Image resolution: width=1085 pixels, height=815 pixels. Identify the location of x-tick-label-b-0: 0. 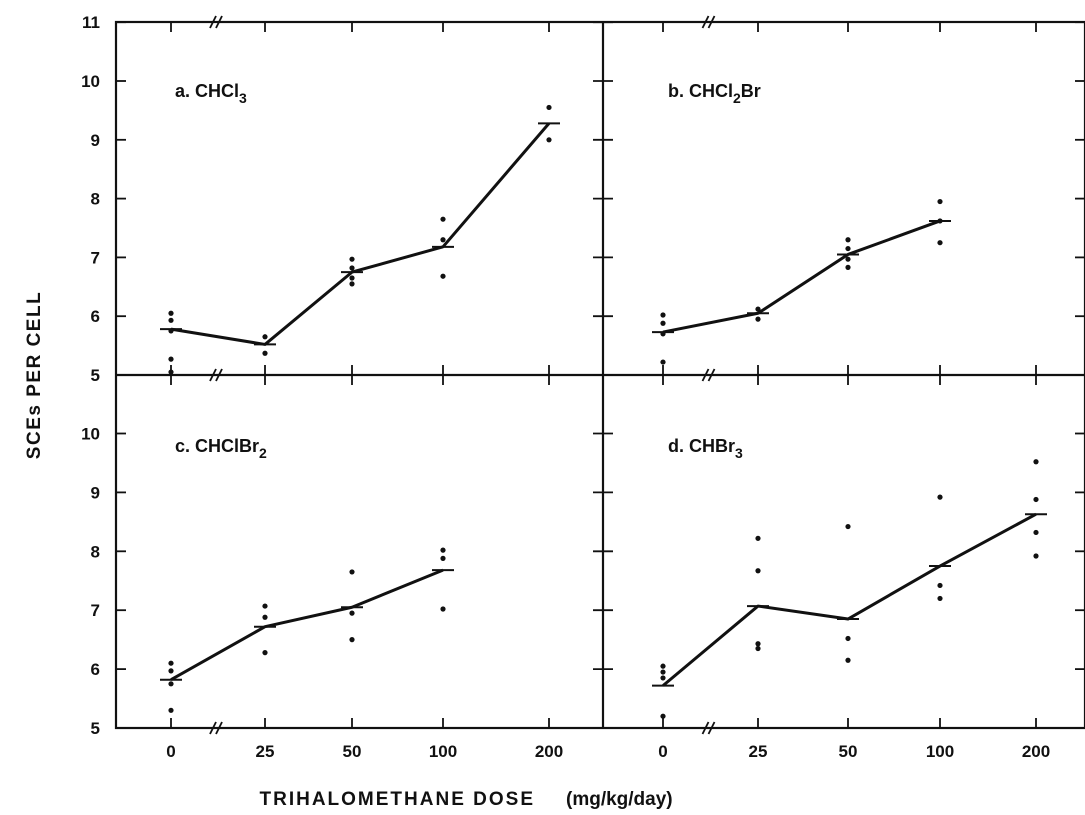
(662, 751).